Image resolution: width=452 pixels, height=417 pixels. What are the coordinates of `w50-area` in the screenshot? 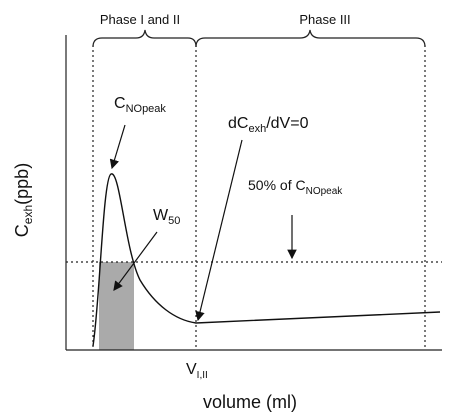 It's located at (116, 306).